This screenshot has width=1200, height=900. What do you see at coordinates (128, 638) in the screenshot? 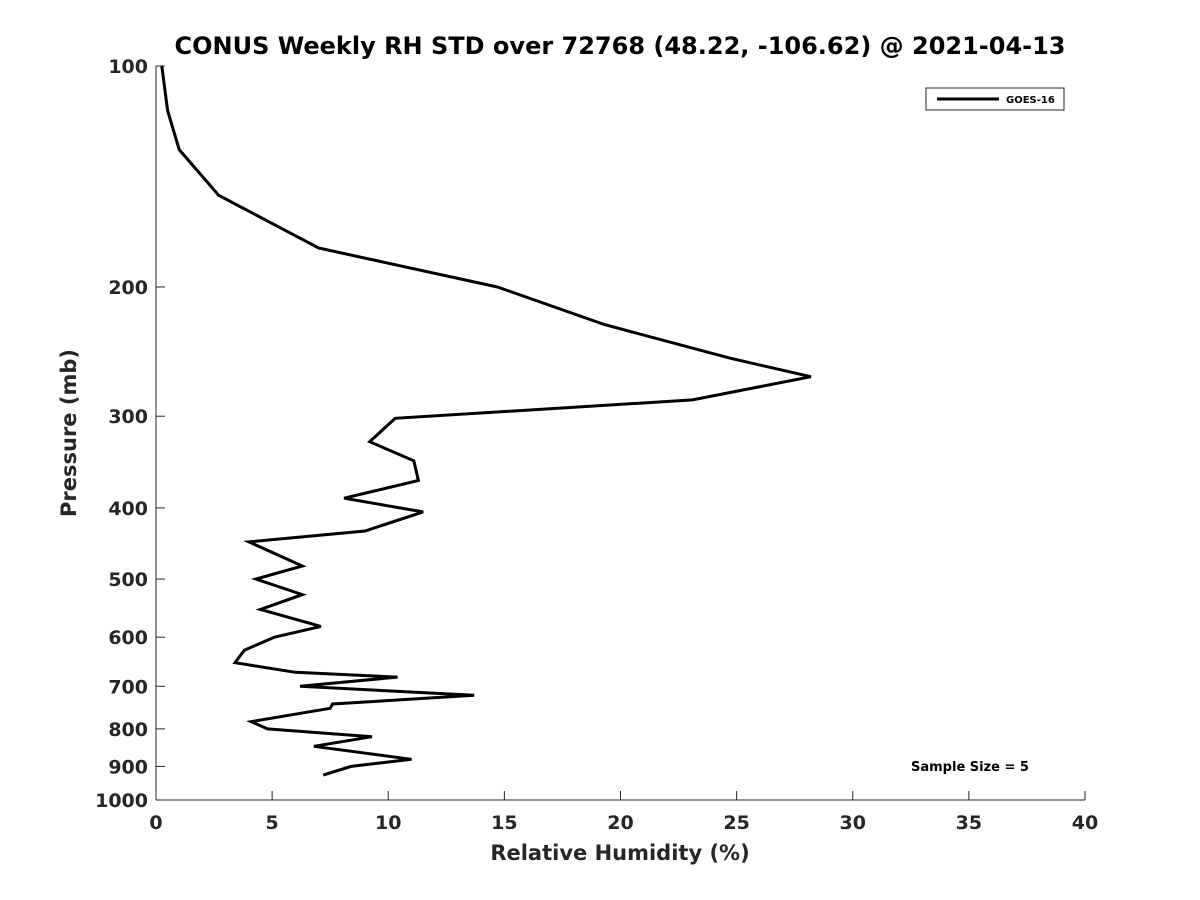
I see `y-tick-label: 600` at bounding box center [128, 638].